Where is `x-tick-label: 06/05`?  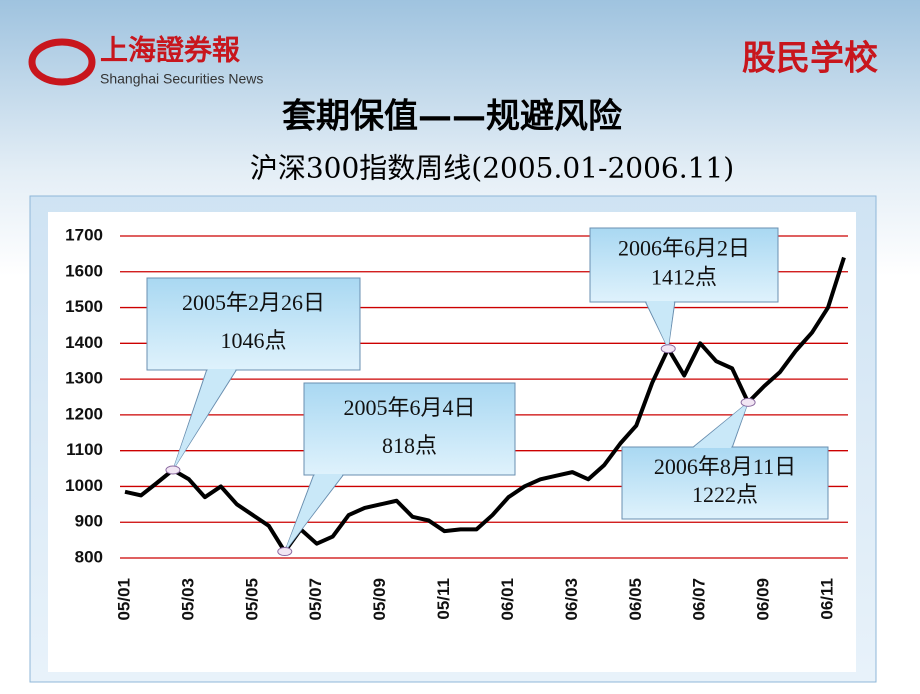 x-tick-label: 06/05 is located at coordinates (635, 599).